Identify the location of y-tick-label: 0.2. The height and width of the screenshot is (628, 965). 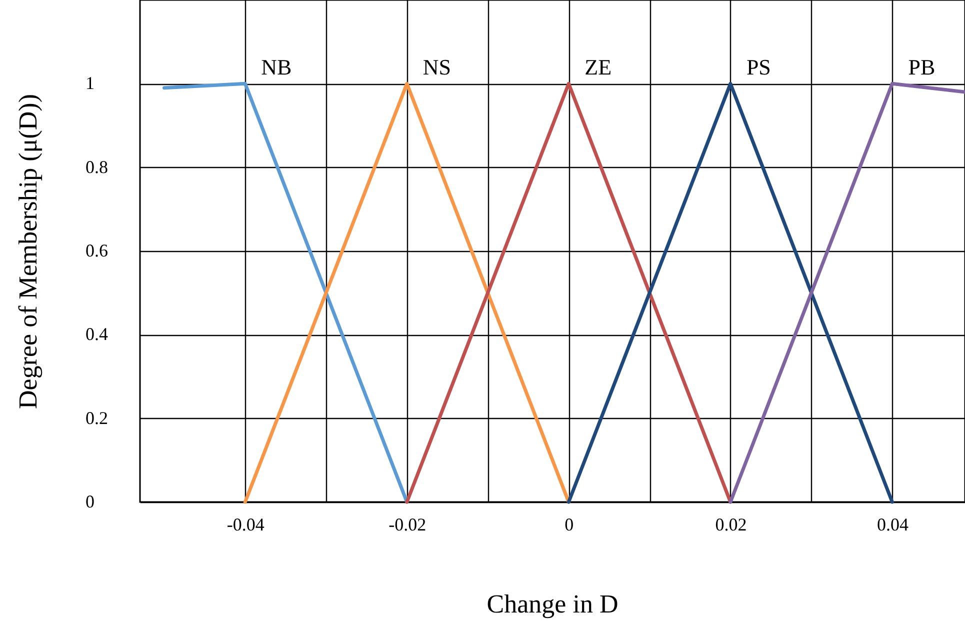
(97, 418).